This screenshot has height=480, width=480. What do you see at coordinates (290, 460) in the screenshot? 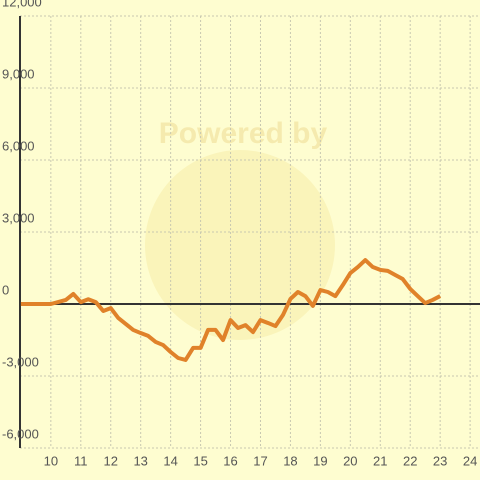
I see `x-tick-label: 18` at bounding box center [290, 460].